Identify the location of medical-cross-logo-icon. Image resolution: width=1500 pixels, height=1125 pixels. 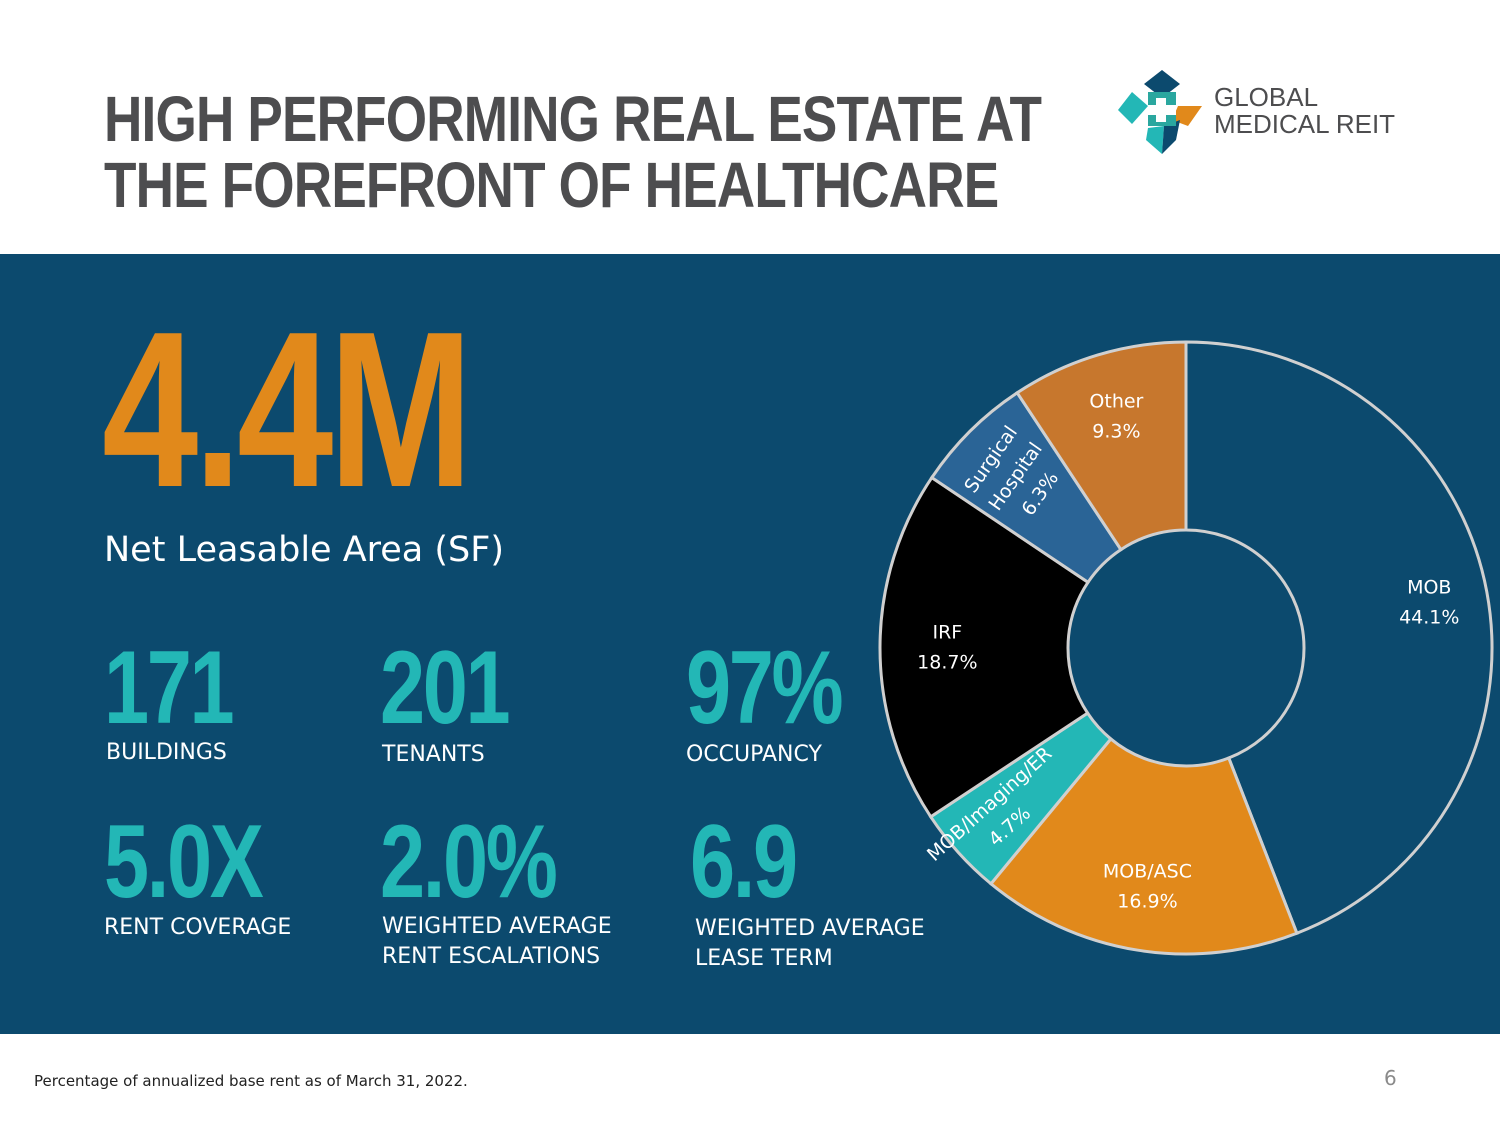
(1160, 112).